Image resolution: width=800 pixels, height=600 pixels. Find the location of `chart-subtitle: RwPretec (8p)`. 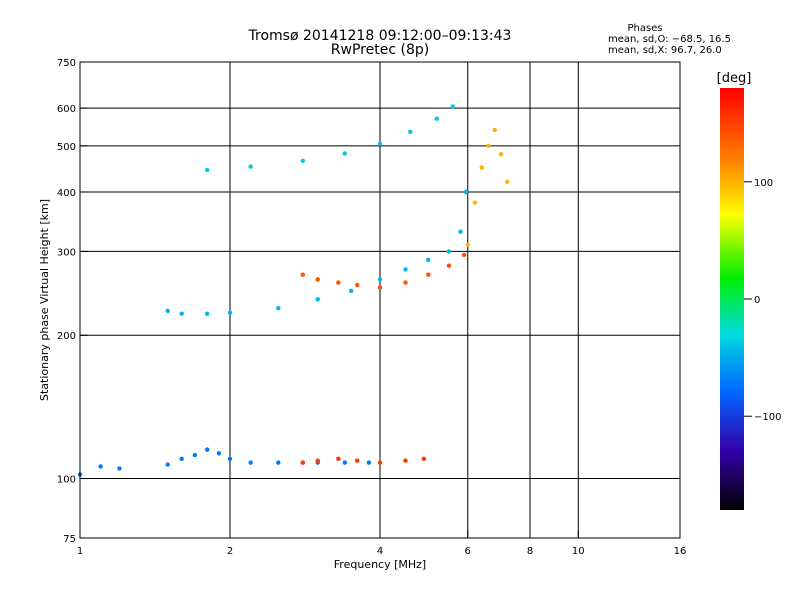

chart-subtitle: RwPretec (8p) is located at coordinates (380, 50).